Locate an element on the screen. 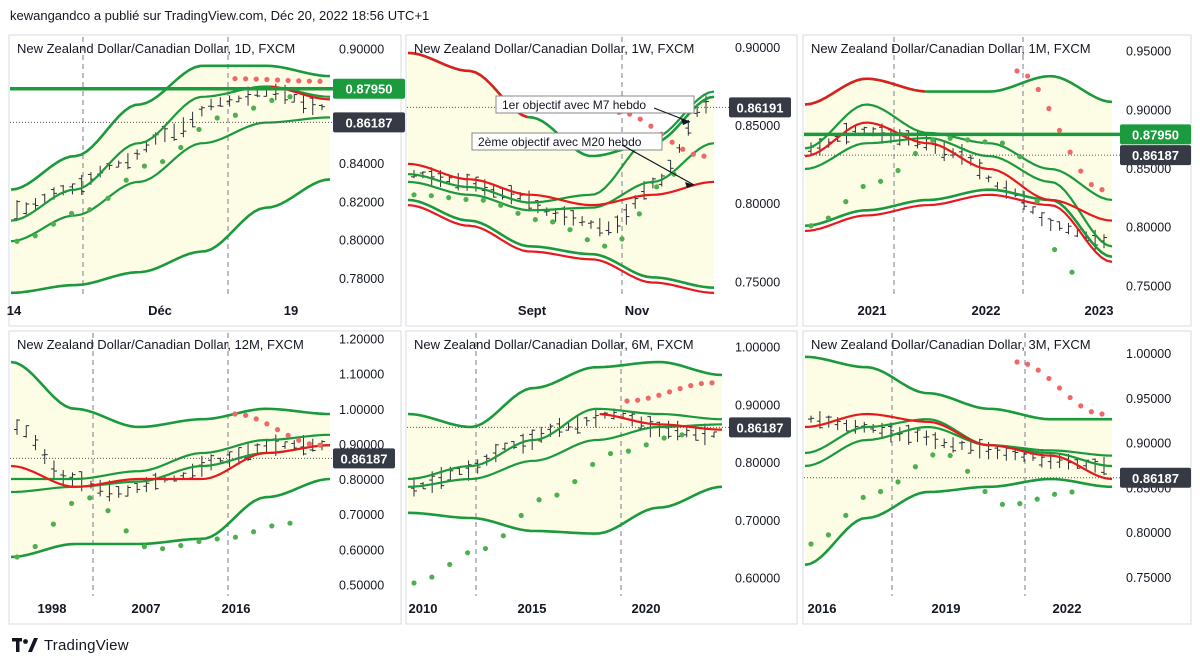 This screenshot has height=665, width=1200. y-axis-tick-label: 0.60000 is located at coordinates (757, 579).